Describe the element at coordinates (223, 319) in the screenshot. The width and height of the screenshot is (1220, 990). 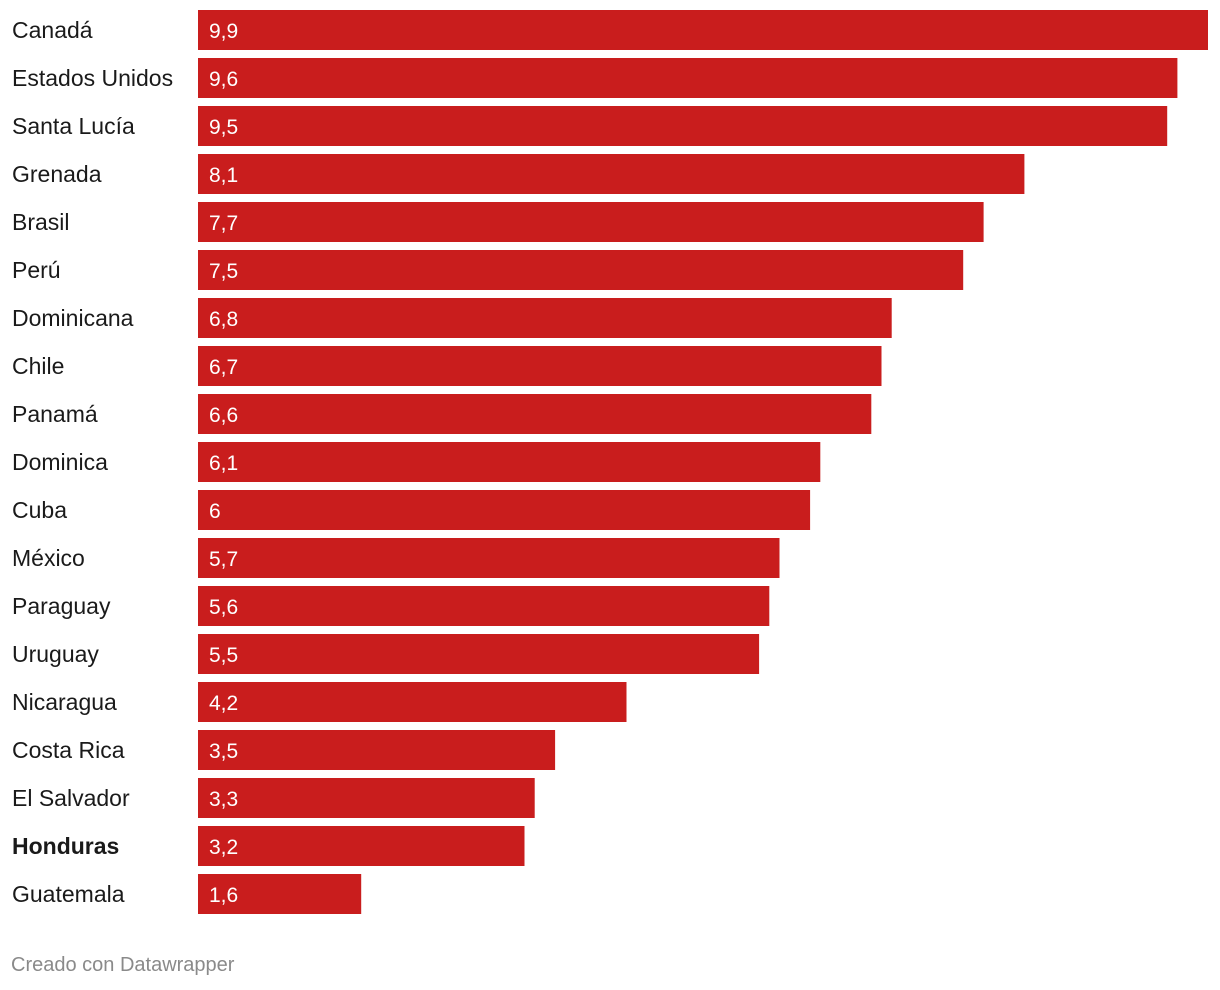
I see `value-label: 6,8` at that location.